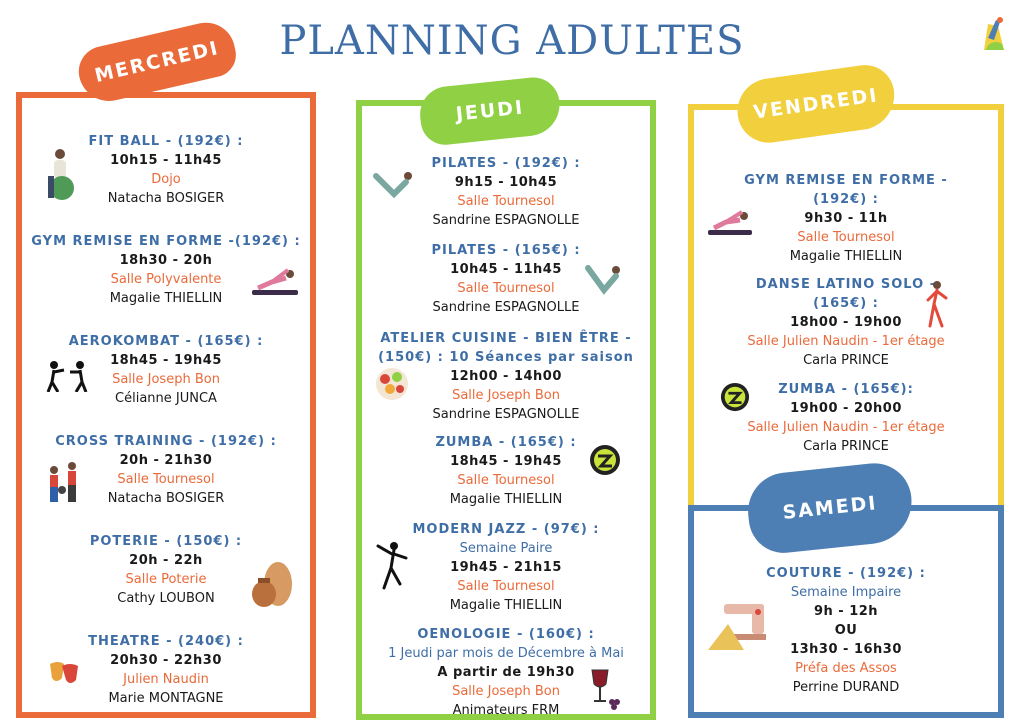 The width and height of the screenshot is (1024, 724). Describe the element at coordinates (166, 598) in the screenshot. I see `activity-person: Cathy LOUBON` at that location.